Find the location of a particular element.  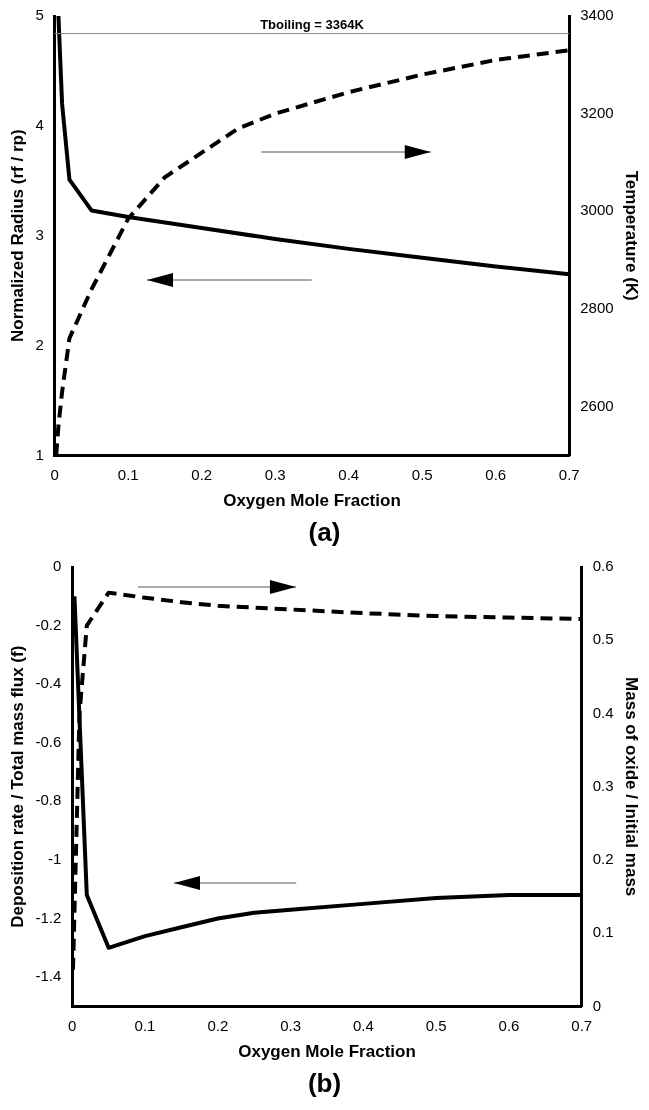

y-tick-label: -0.6 is located at coordinates (48, 741).